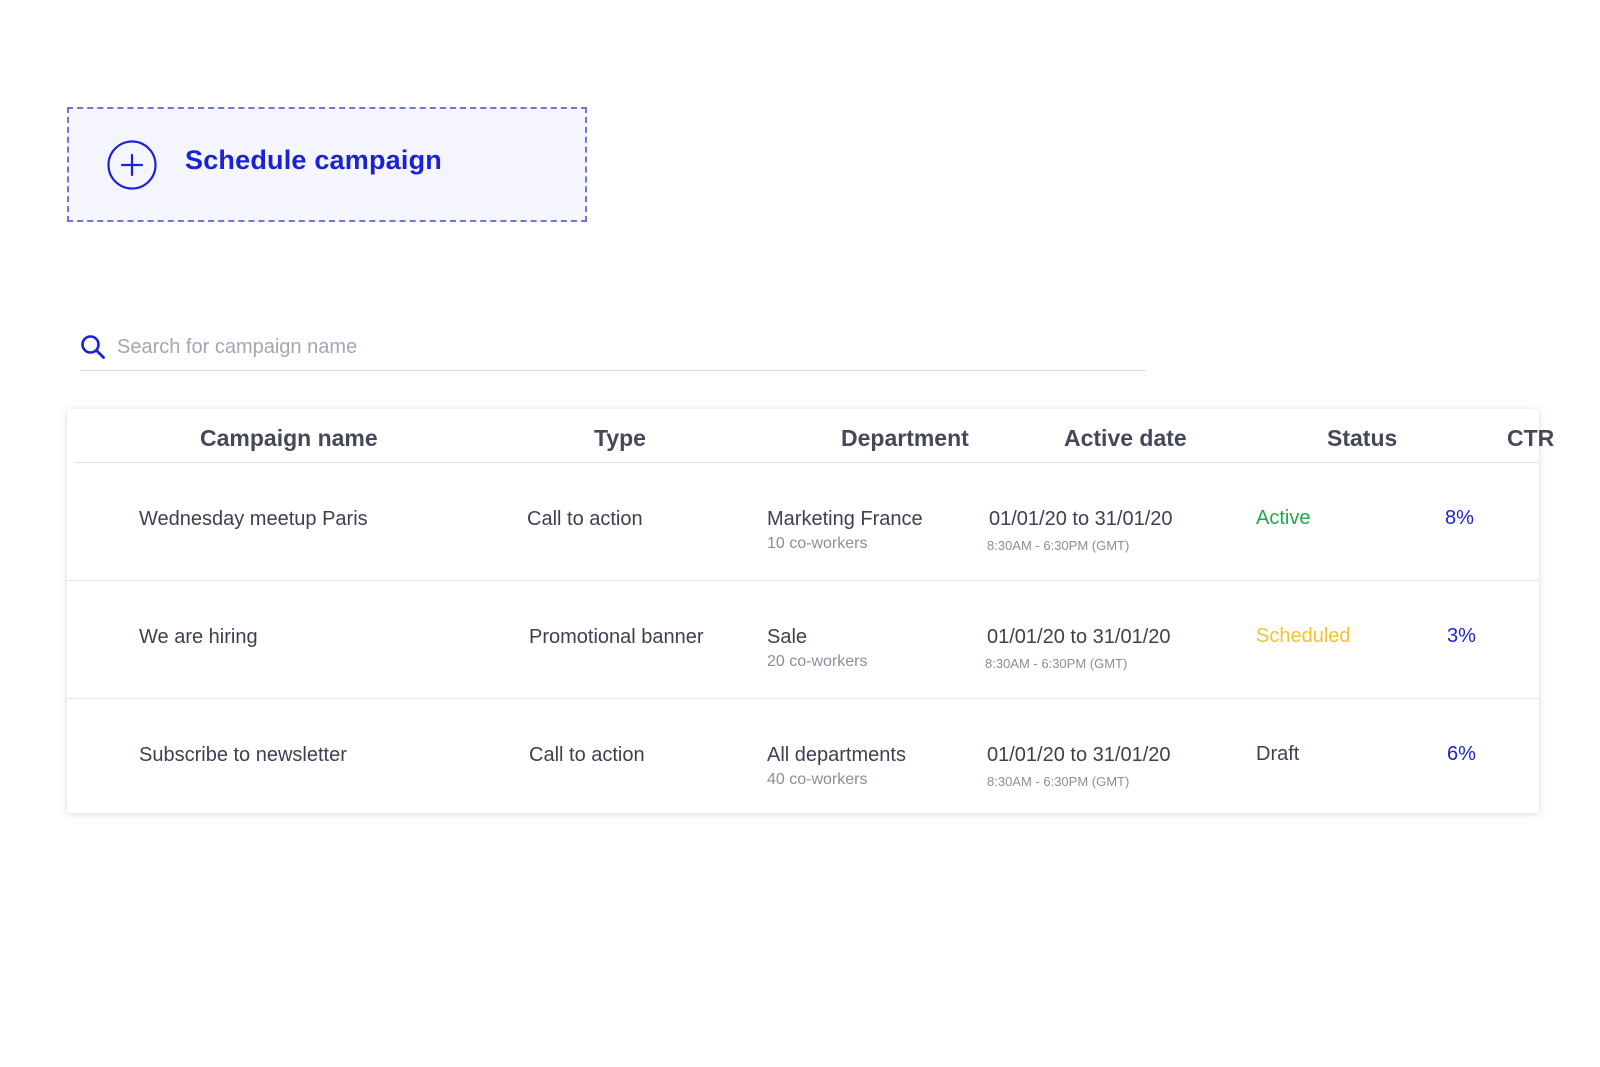 The image size is (1600, 1067). I want to click on campaign-name: We are hiring, so click(198, 637).